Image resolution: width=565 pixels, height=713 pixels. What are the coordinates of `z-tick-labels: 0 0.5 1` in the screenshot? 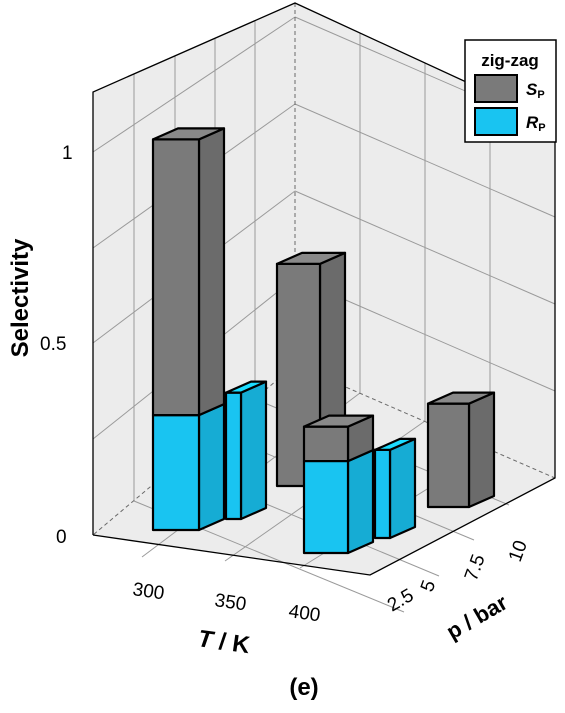 It's located at (56, 345).